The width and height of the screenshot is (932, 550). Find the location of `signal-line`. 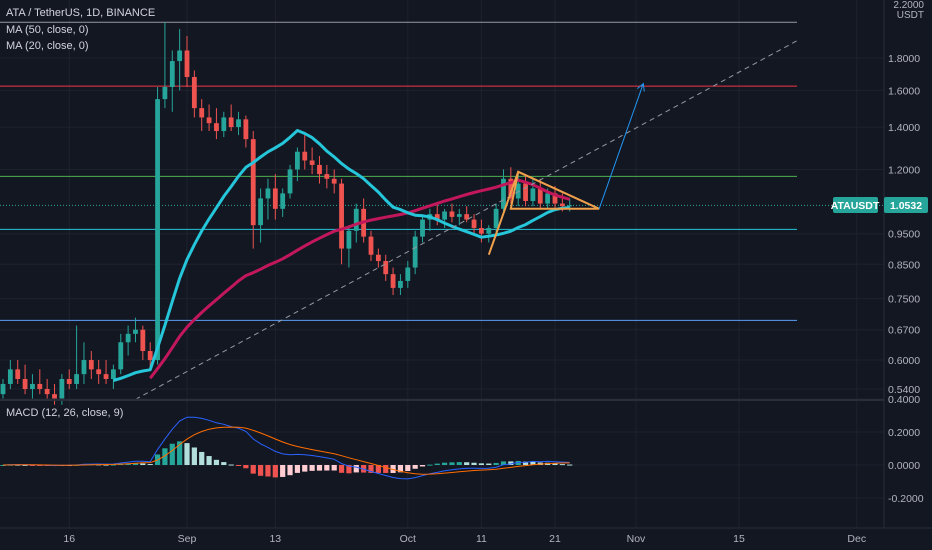

signal-line is located at coordinates (286, 450).